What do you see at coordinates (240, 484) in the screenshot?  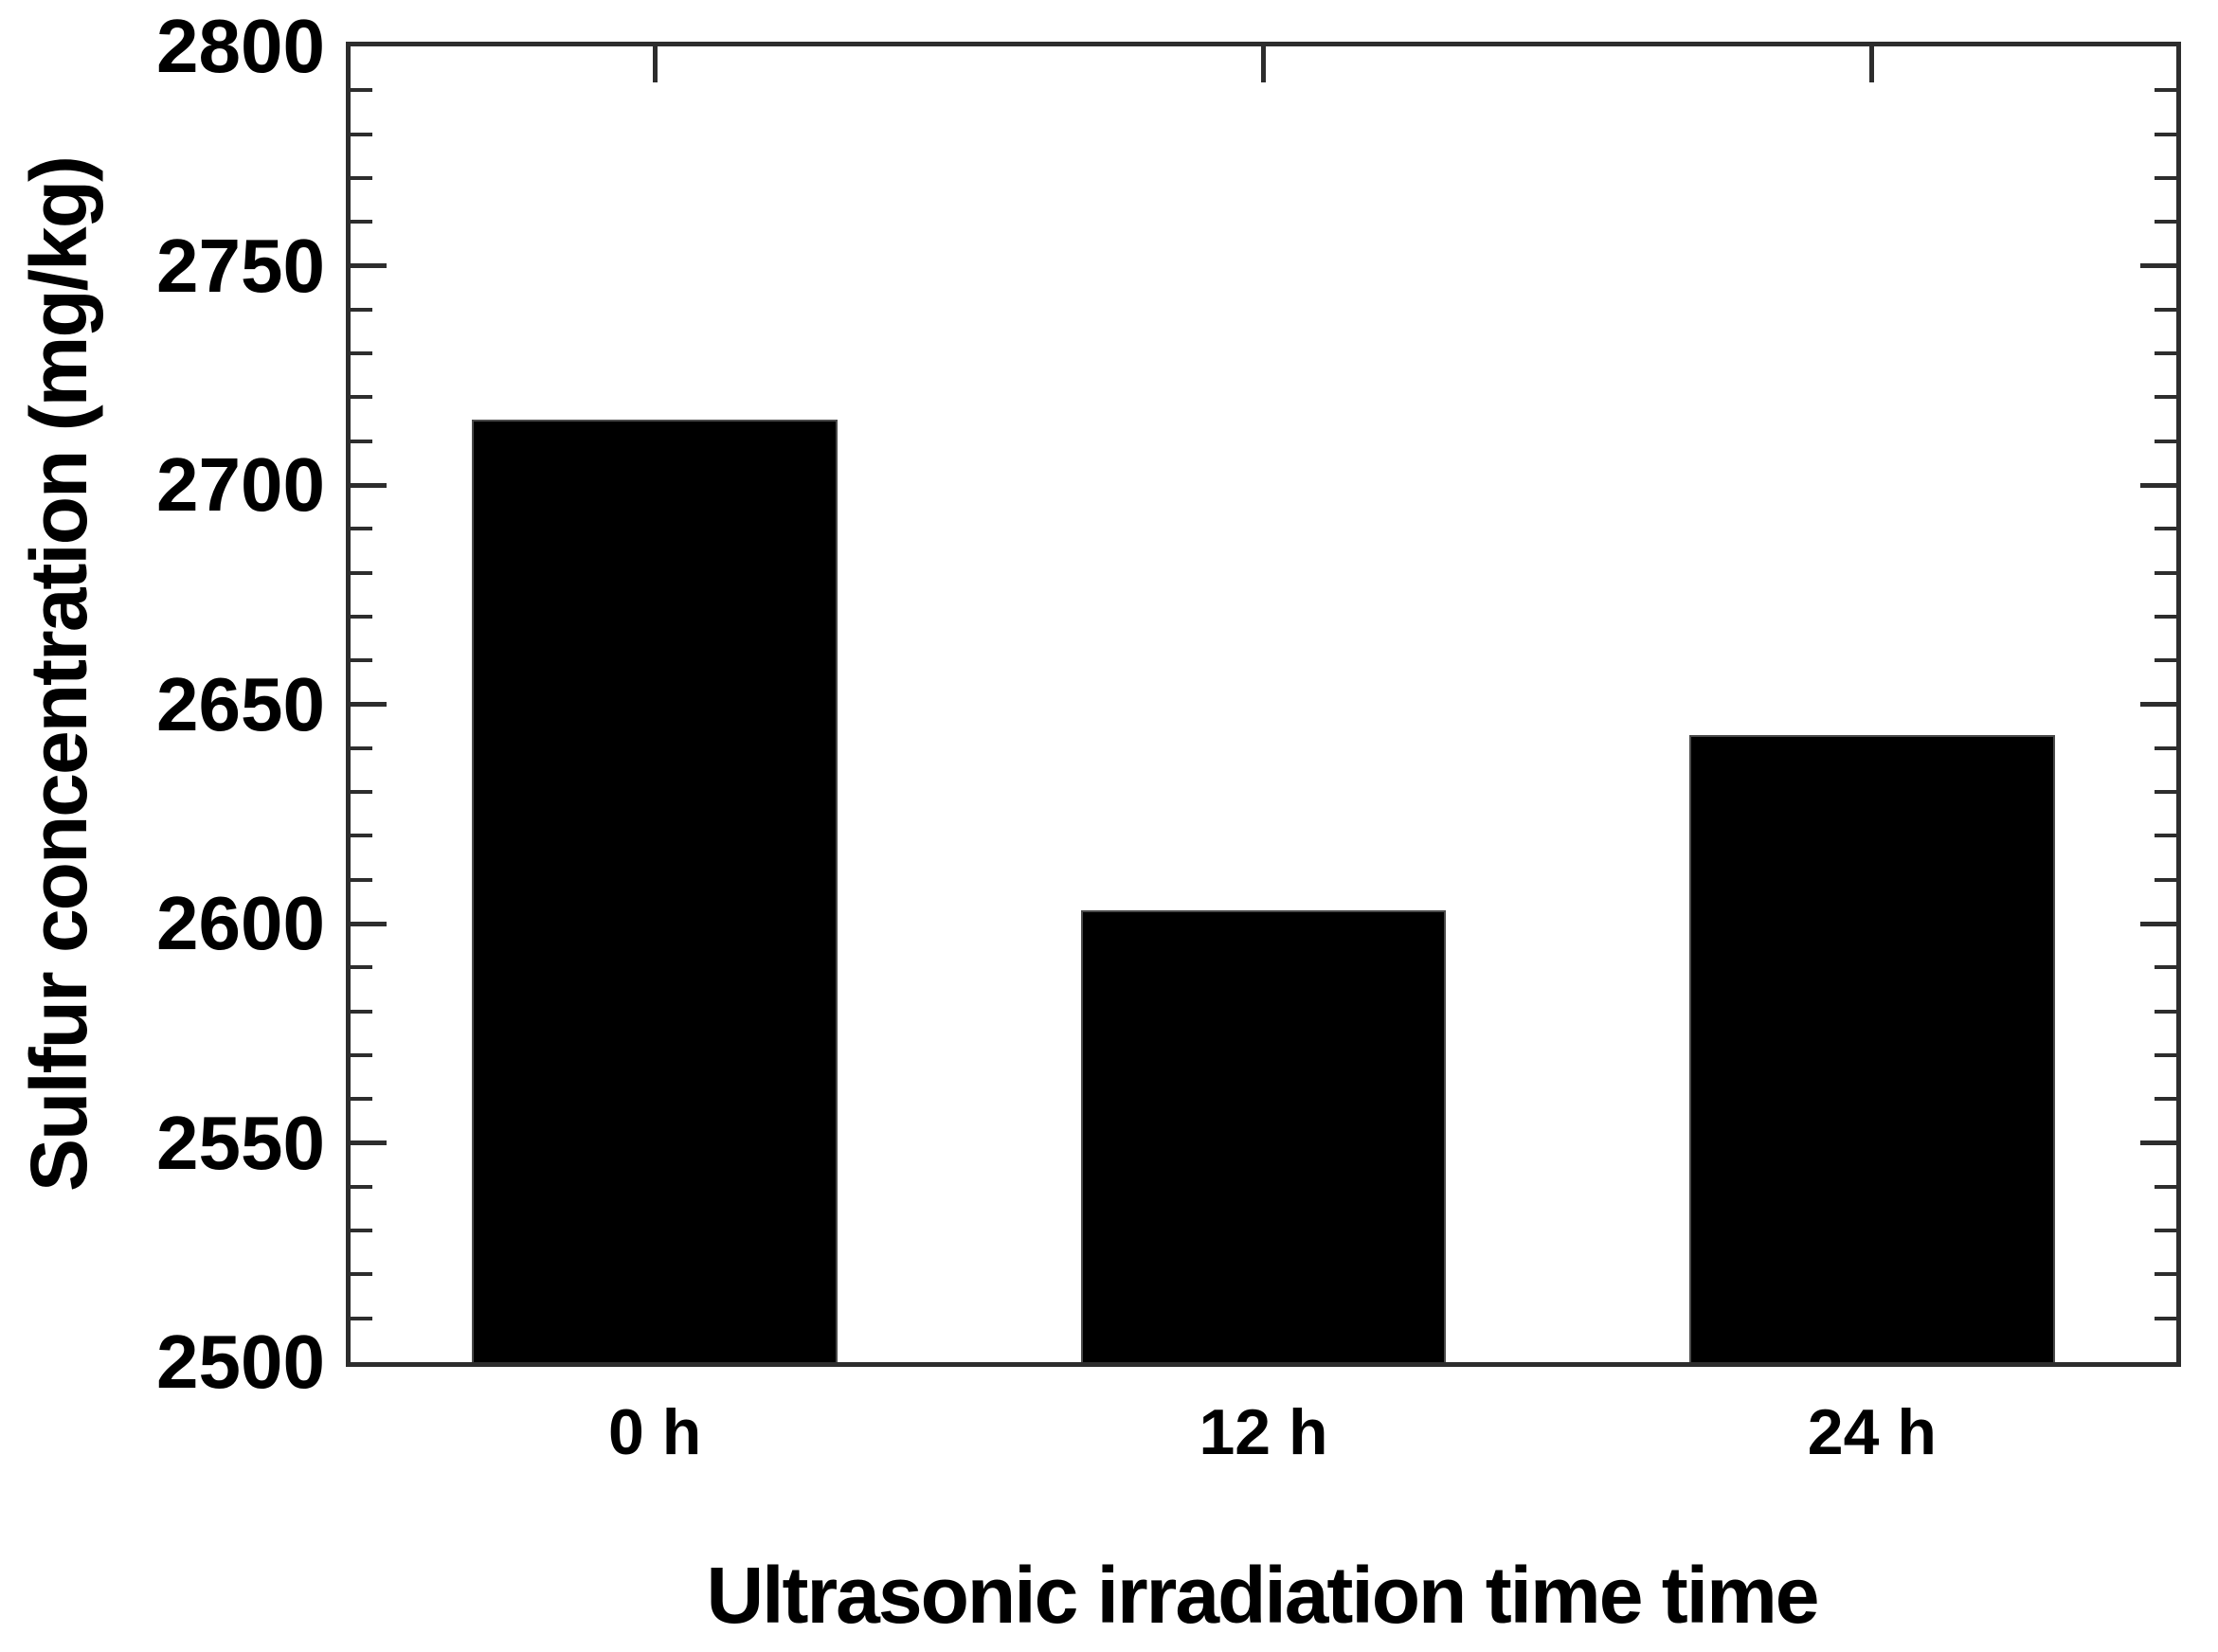 I see `y-tick-label: 2700` at bounding box center [240, 484].